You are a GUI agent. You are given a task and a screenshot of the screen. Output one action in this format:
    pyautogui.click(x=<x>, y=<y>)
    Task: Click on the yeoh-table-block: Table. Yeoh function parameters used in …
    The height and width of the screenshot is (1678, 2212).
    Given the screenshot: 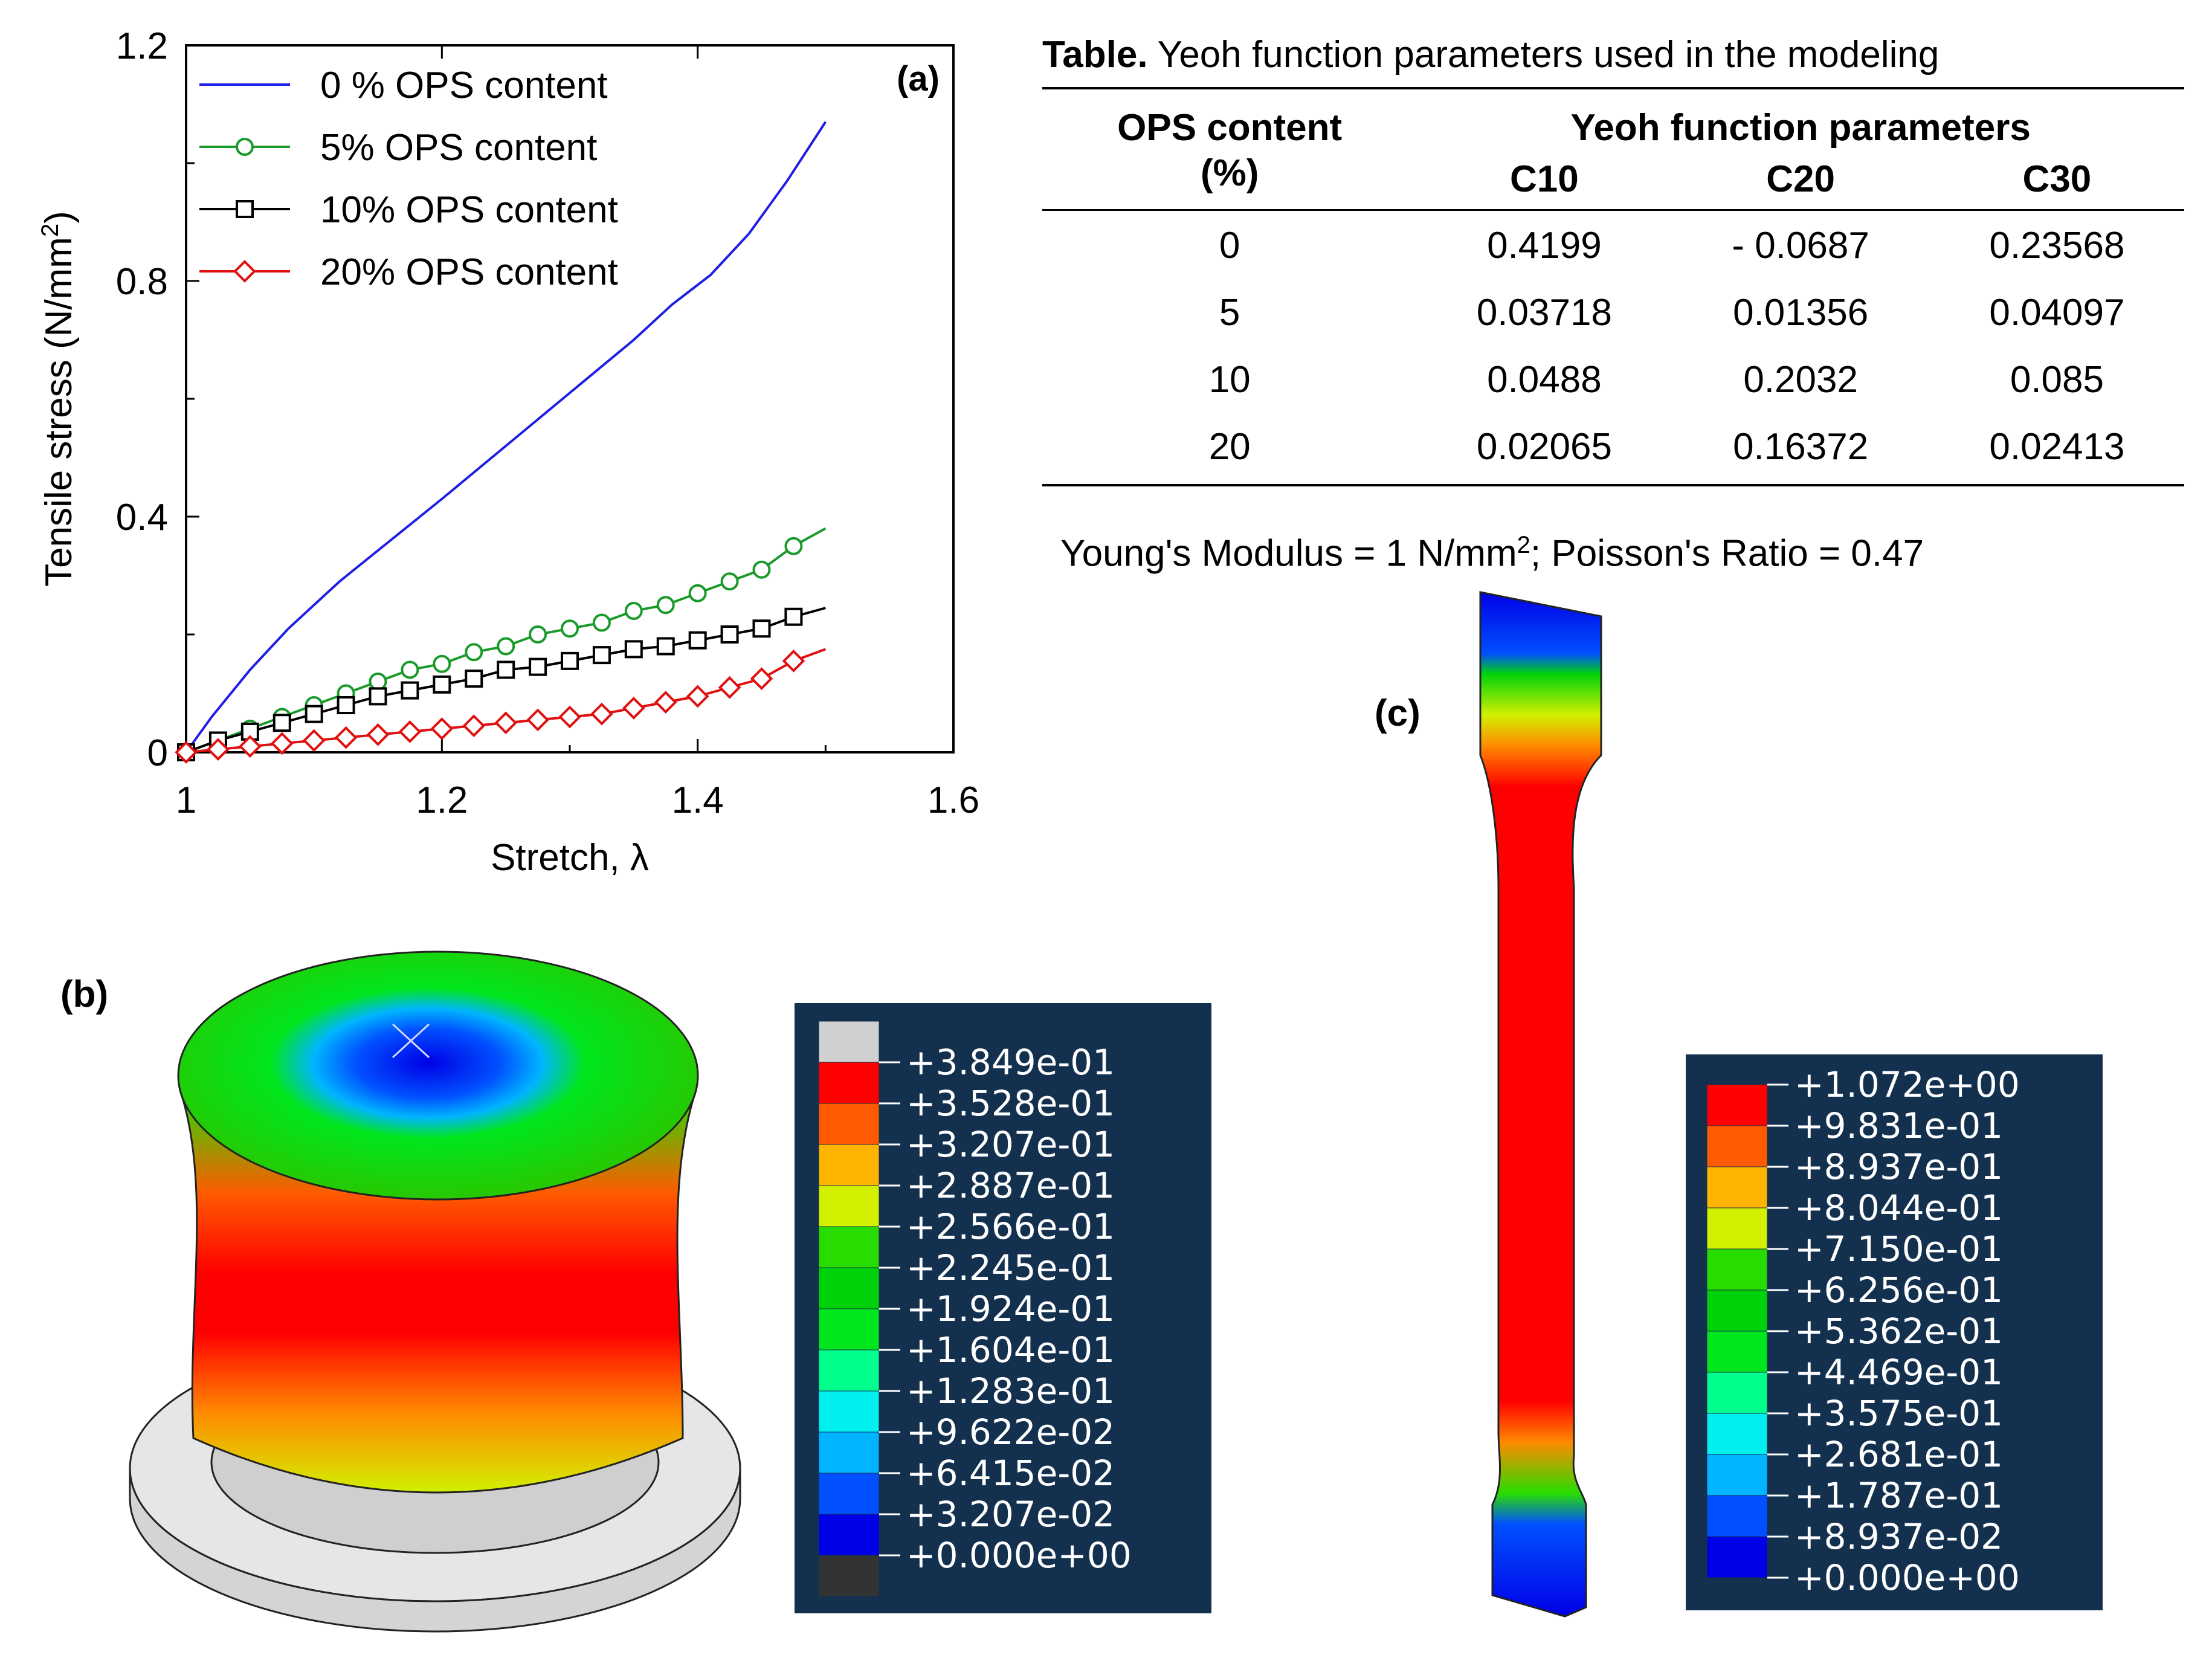 What is the action you would take?
    pyautogui.click(x=1613, y=259)
    